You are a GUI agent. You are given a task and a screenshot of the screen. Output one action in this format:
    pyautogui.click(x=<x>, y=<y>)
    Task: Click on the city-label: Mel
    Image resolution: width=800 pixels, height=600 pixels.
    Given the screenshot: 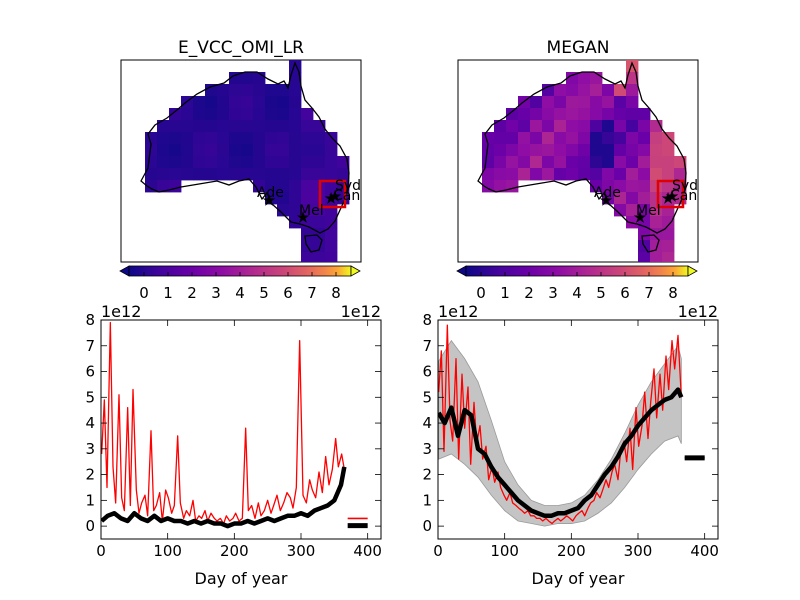 What is the action you would take?
    pyautogui.click(x=648, y=211)
    